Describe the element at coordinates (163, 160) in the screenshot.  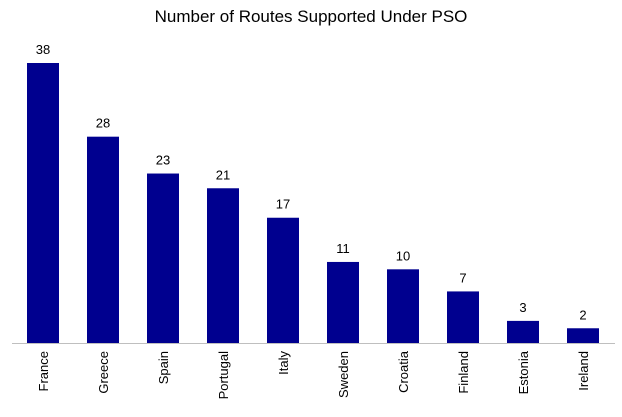
I see `value-label: 23` at that location.